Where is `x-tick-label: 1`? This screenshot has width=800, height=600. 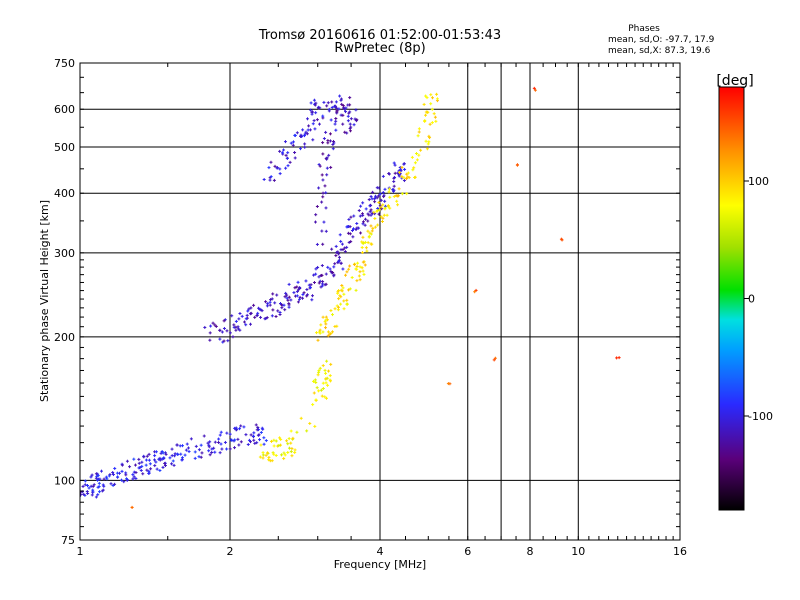
x-tick-label: 1 is located at coordinates (80, 551).